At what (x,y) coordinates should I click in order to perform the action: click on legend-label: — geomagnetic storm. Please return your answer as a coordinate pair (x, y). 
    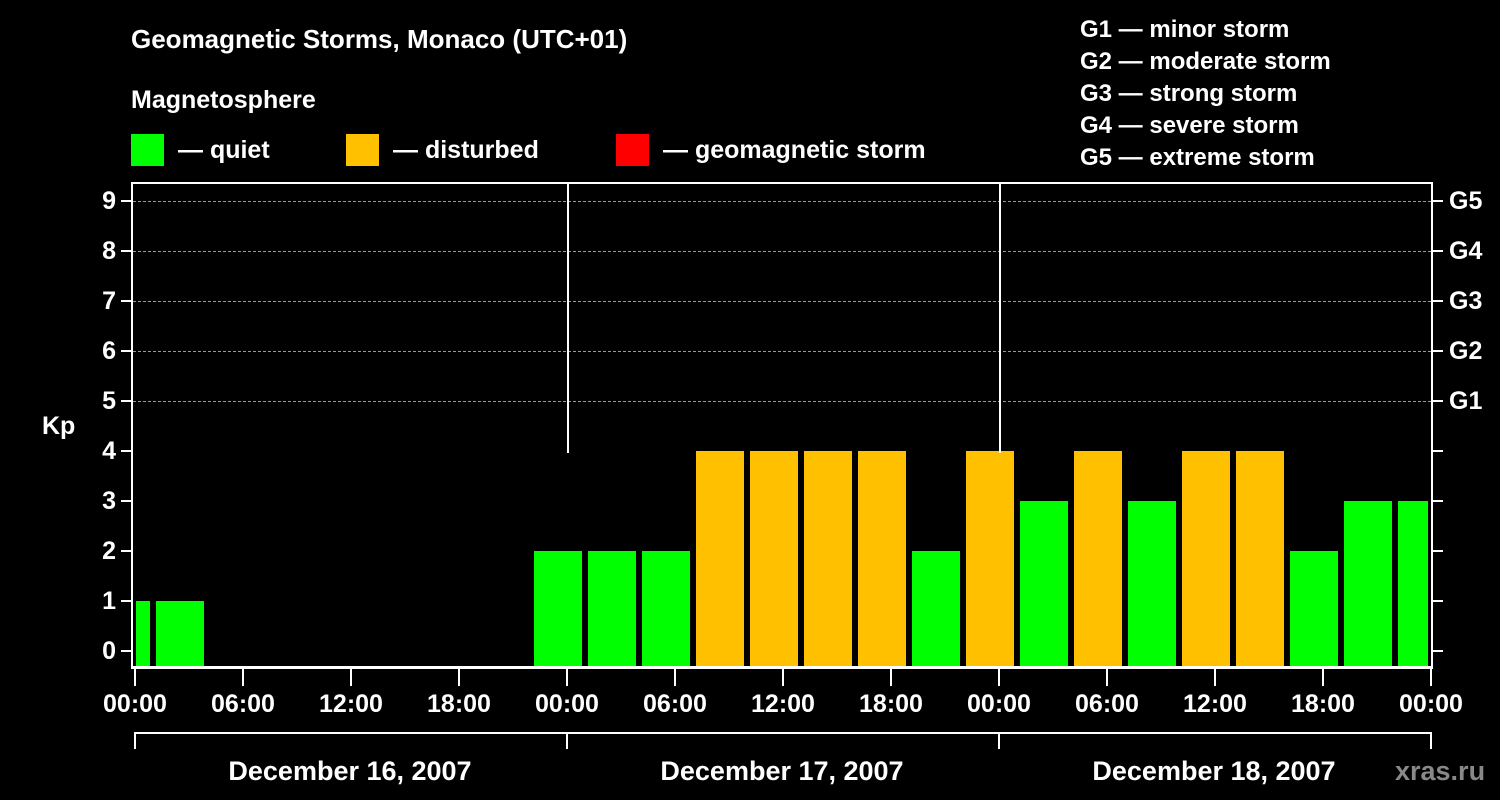
    Looking at the image, I should click on (794, 149).